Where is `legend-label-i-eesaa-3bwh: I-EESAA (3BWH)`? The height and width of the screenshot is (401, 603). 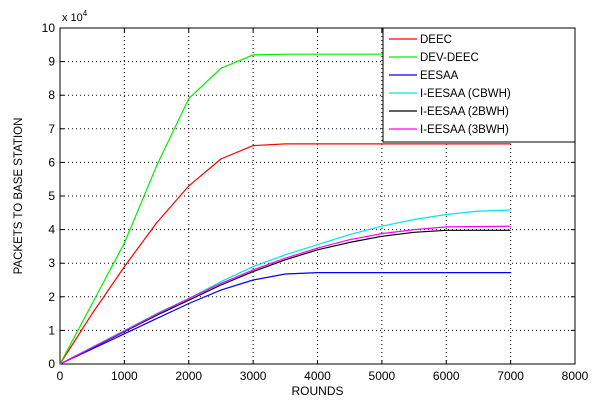
legend-label-i-eesaa-3bwh: I-EESAA (3BWH) is located at coordinates (464, 130).